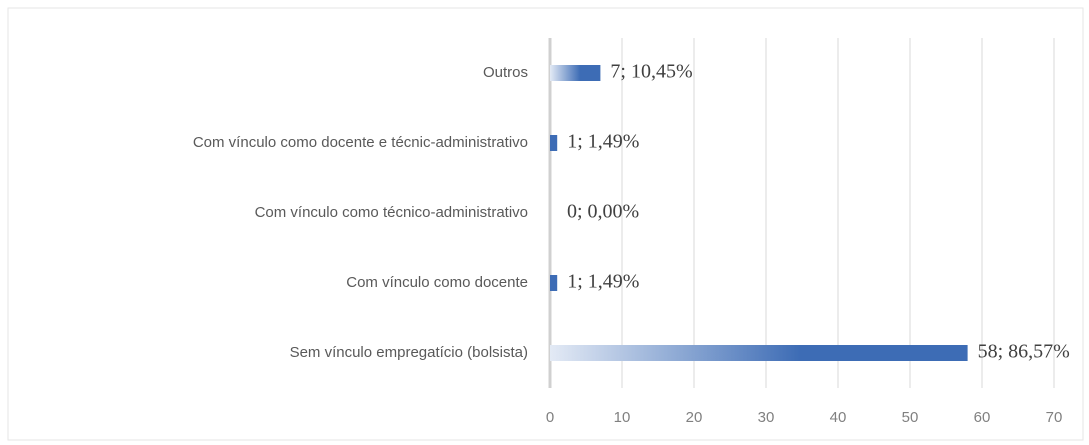  Describe the element at coordinates (505, 72) in the screenshot. I see `category-label: Outros` at that location.